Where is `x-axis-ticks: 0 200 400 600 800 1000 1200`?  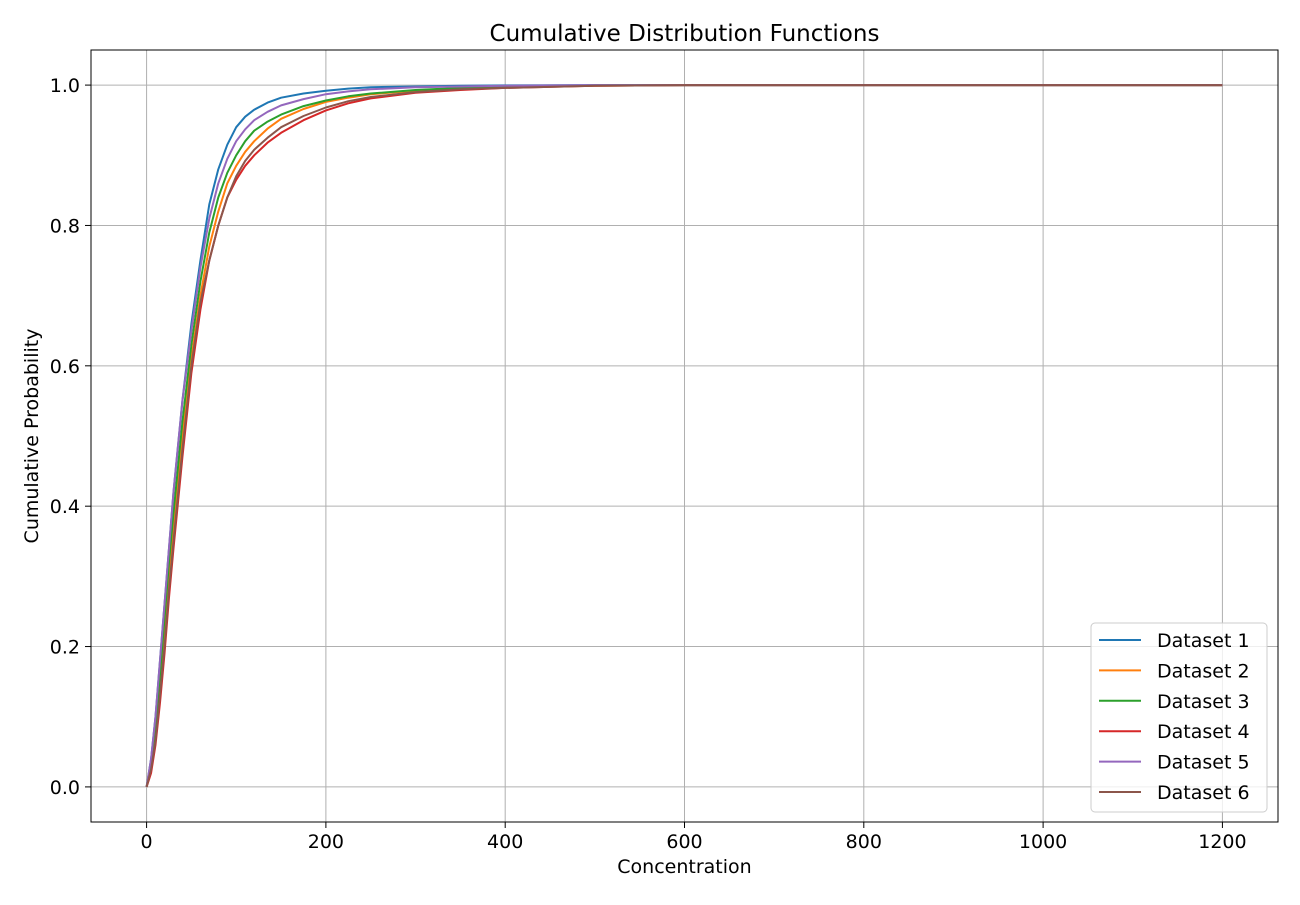
x-axis-ticks: 0 200 400 600 800 1000 1200 is located at coordinates (694, 837).